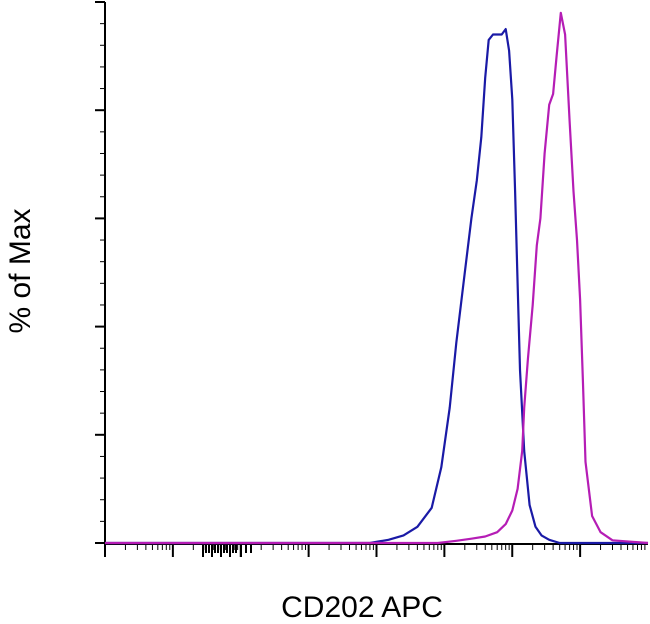 This screenshot has height=624, width=650. I want to click on y-axis-title: % of Max, so click(20, 270).